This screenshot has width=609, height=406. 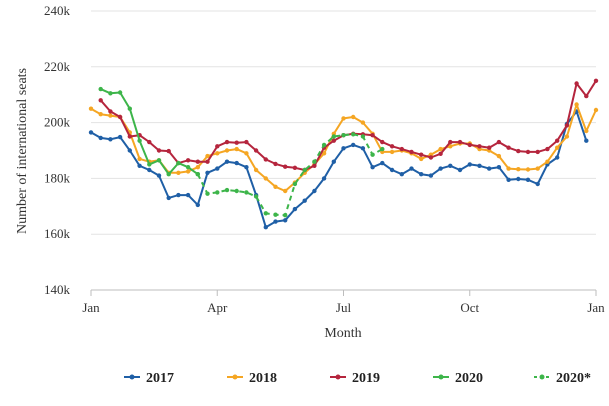 What do you see at coordinates (469, 307) in the screenshot?
I see `x-tick-label: Oct` at bounding box center [469, 307].